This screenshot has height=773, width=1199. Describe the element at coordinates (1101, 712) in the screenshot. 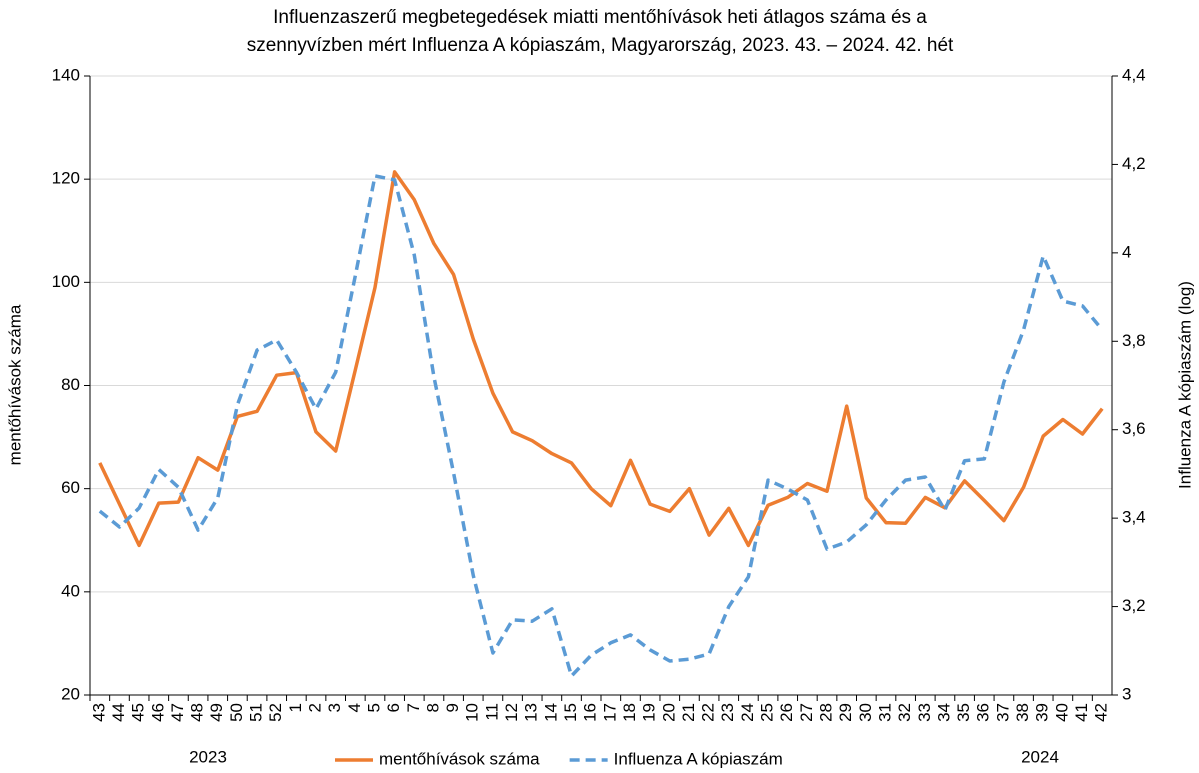

I see `x-tick-label: 42` at that location.